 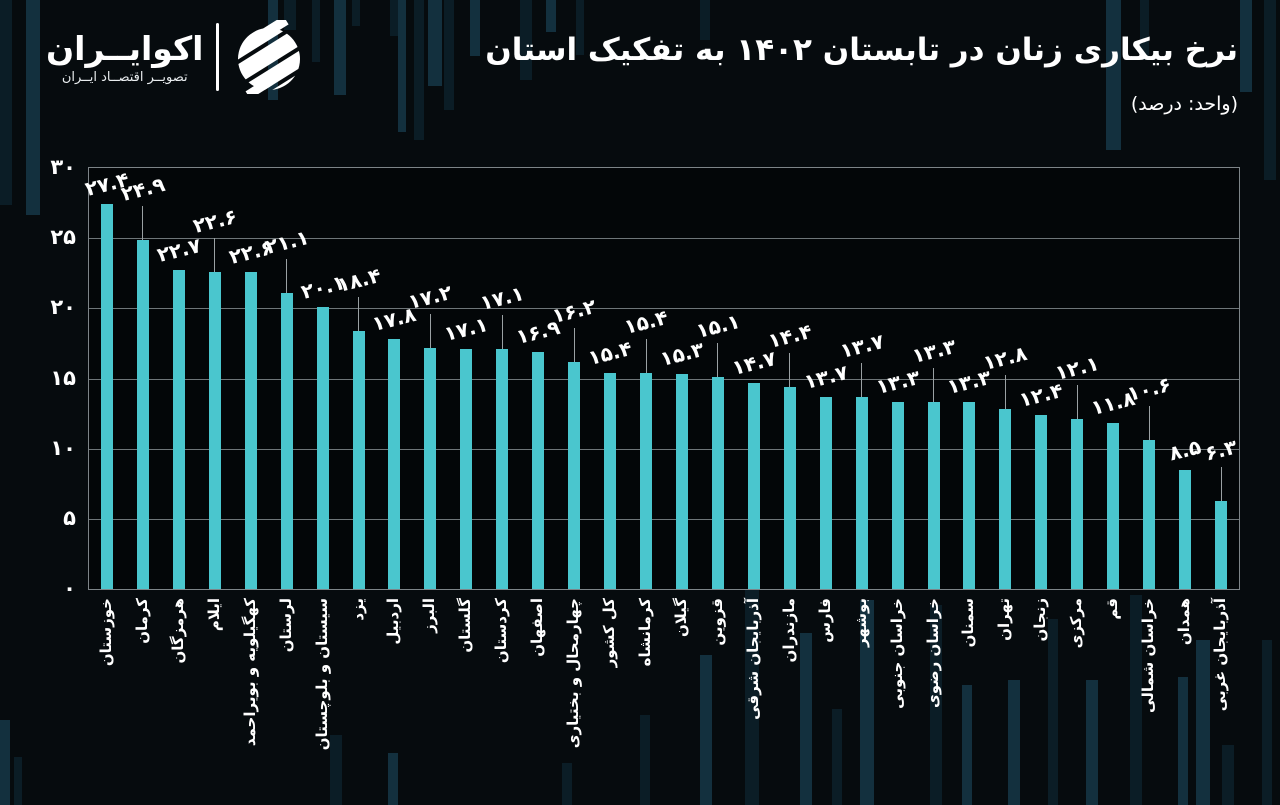 What do you see at coordinates (215, 220) in the screenshot?
I see `bar-value-label: ۲۲.۶` at bounding box center [215, 220].